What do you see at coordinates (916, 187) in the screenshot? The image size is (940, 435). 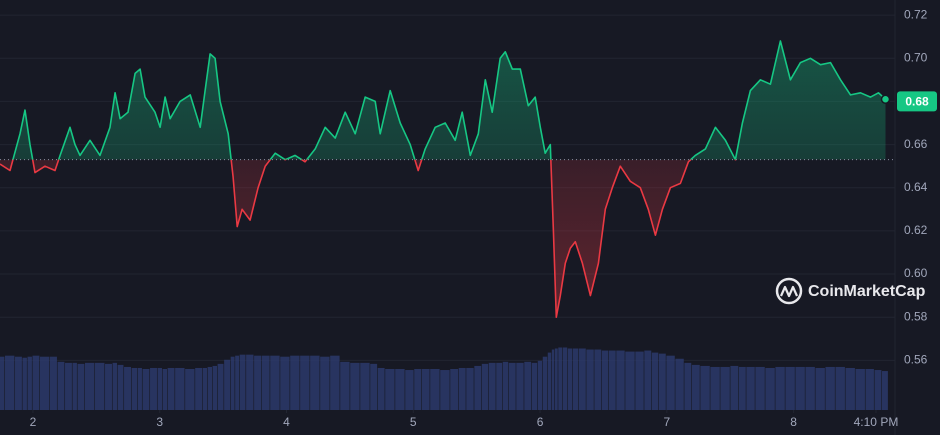 I see `y-tick-label: 0.64` at bounding box center [916, 187].